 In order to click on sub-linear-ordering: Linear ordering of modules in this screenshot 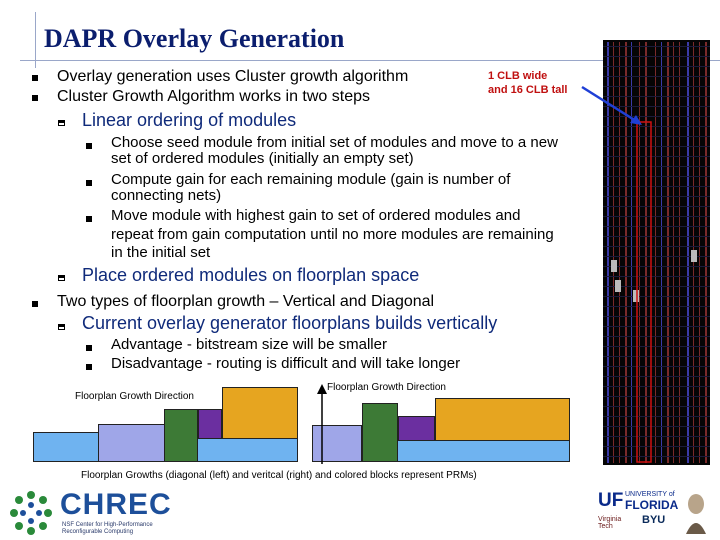, I will do `click(189, 120)`.